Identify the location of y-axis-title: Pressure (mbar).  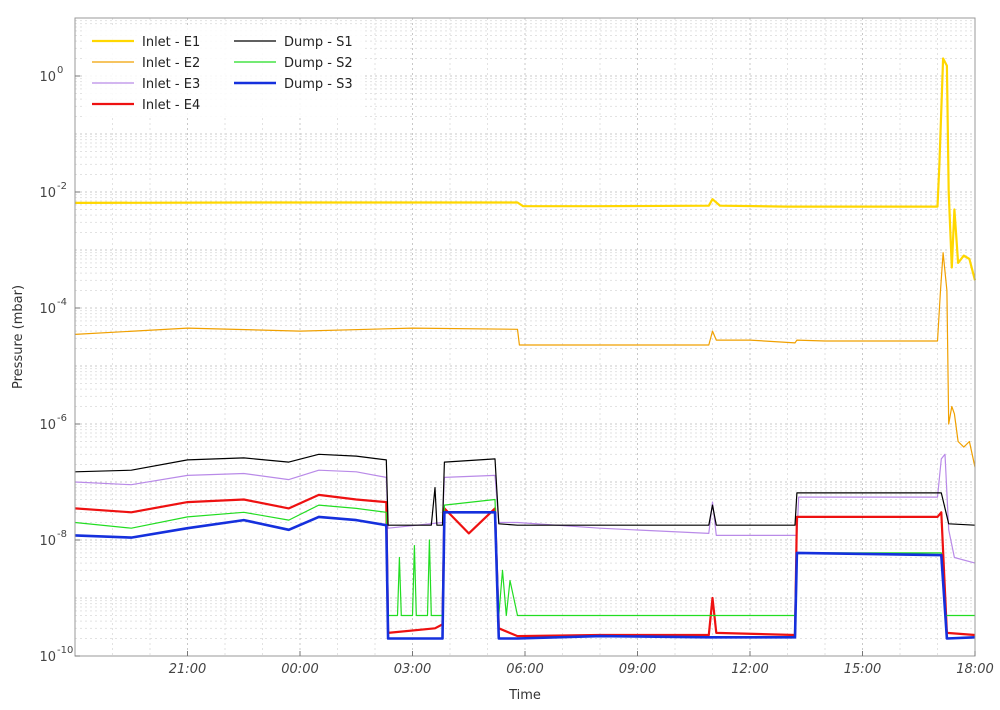
(18, 337).